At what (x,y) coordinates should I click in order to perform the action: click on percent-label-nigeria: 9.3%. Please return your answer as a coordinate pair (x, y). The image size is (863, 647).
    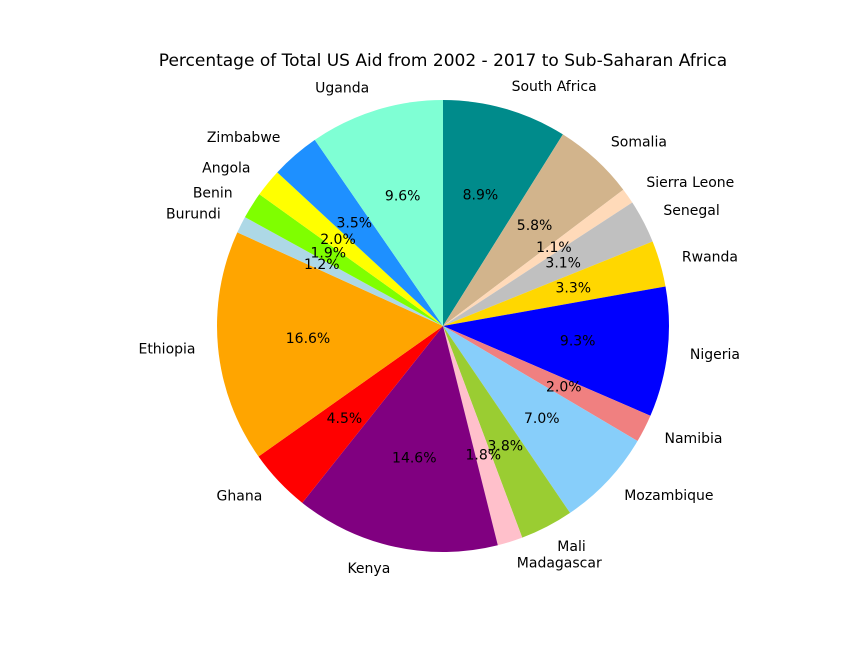
    Looking at the image, I should click on (578, 342).